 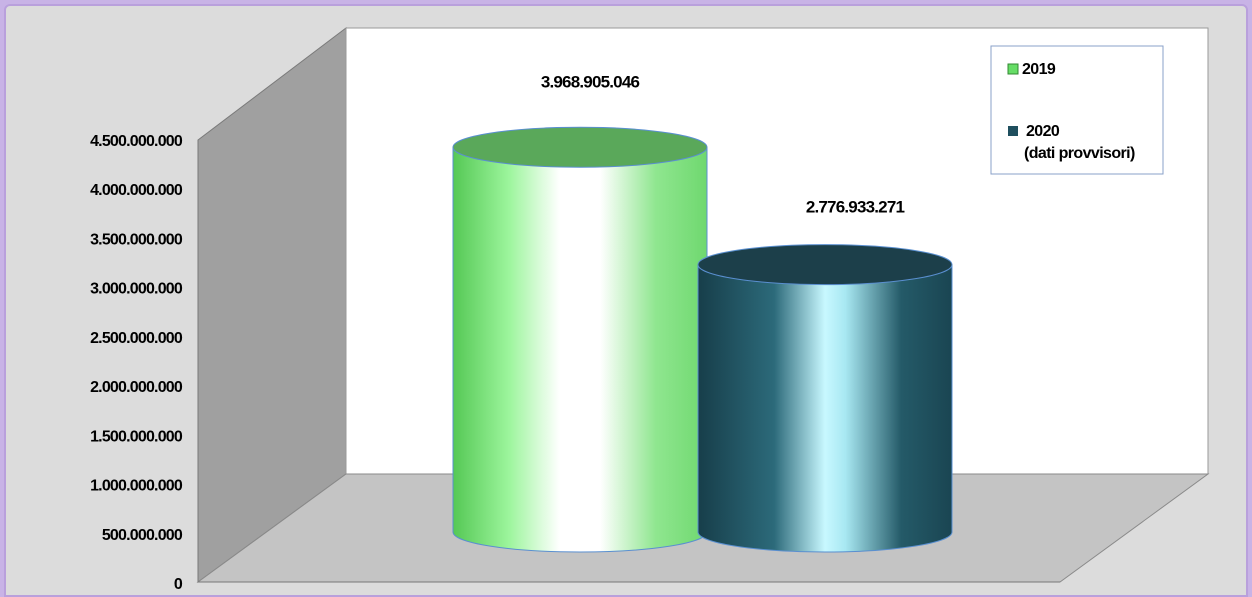 What do you see at coordinates (178, 584) in the screenshot?
I see `y-tick-label: 0` at bounding box center [178, 584].